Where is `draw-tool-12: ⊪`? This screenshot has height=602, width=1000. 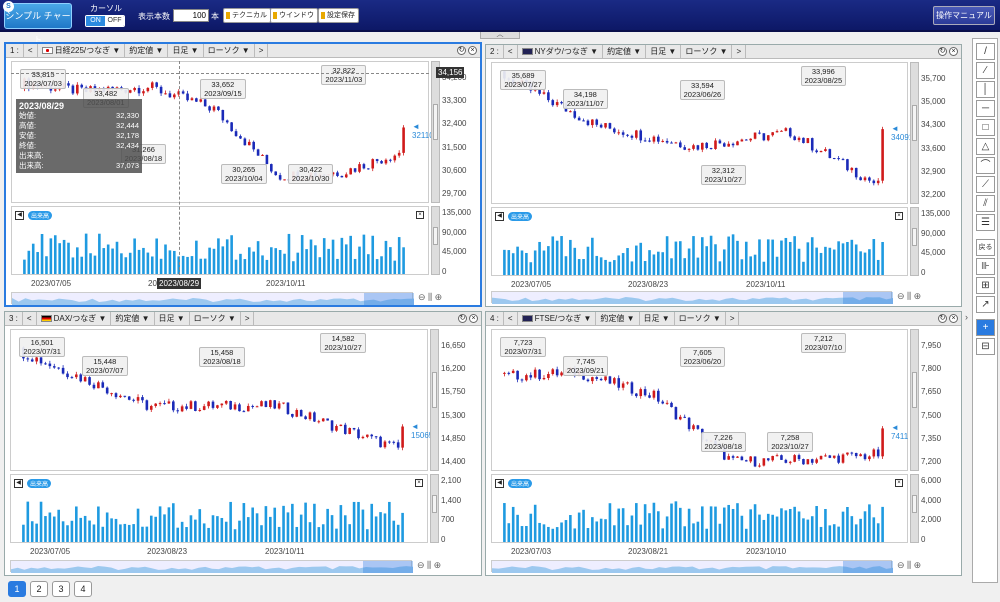
draw-tool-12: ⊪ is located at coordinates (985, 266).